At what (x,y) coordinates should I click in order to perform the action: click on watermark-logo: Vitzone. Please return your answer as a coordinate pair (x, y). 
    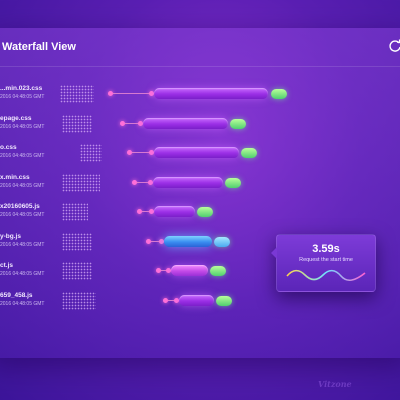
    Looking at the image, I should click on (335, 382).